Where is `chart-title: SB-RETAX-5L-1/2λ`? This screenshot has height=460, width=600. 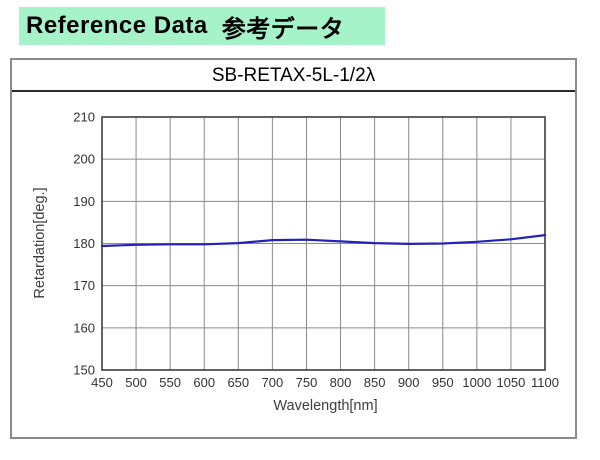 chart-title: SB-RETAX-5L-1/2λ is located at coordinates (293, 76).